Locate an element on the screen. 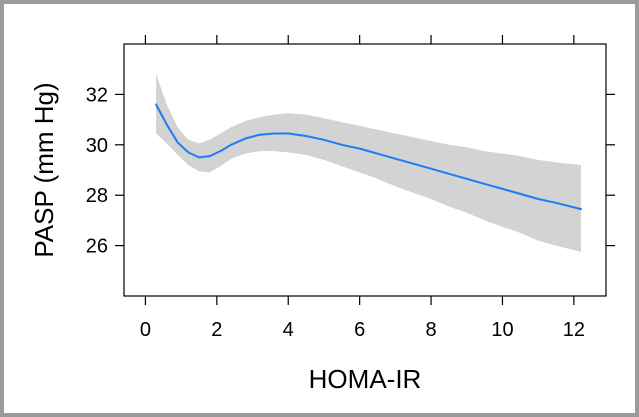 The height and width of the screenshot is (417, 639). y-tick-label: 28 is located at coordinates (97, 196).